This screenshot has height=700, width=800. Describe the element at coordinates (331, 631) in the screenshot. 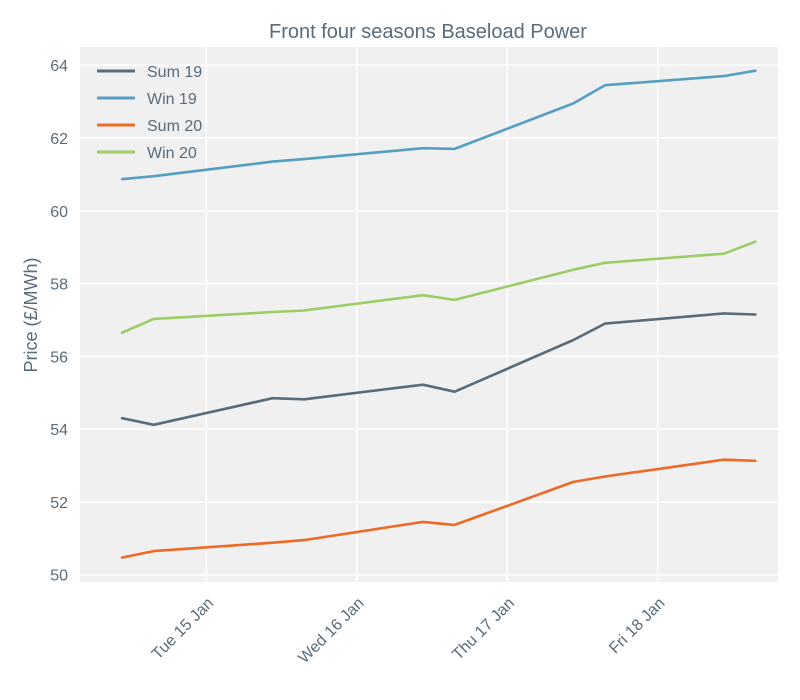

I see `x-tick-label: Wed 16 Jan` at that location.